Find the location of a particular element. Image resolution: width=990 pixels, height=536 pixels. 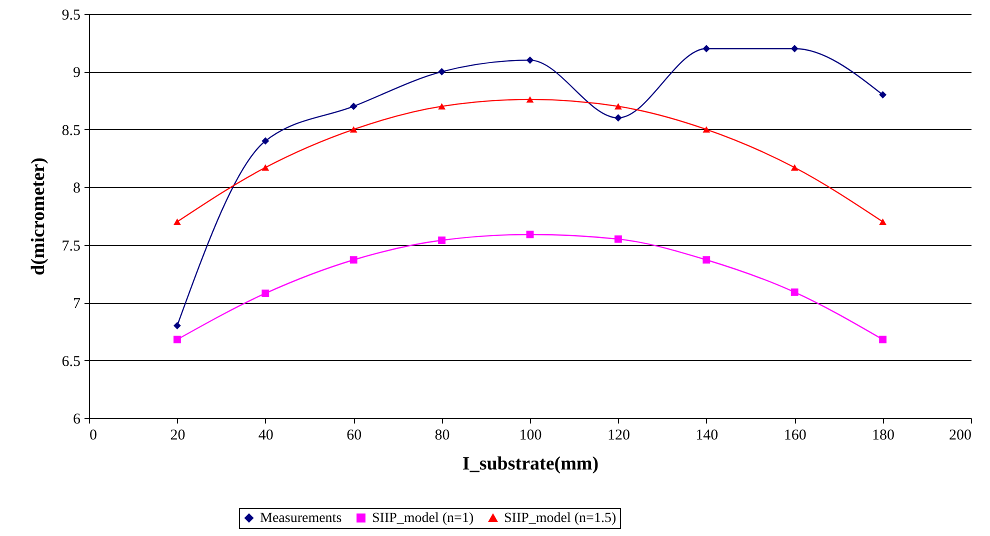

y-tick-label: 8 is located at coordinates (76, 188).